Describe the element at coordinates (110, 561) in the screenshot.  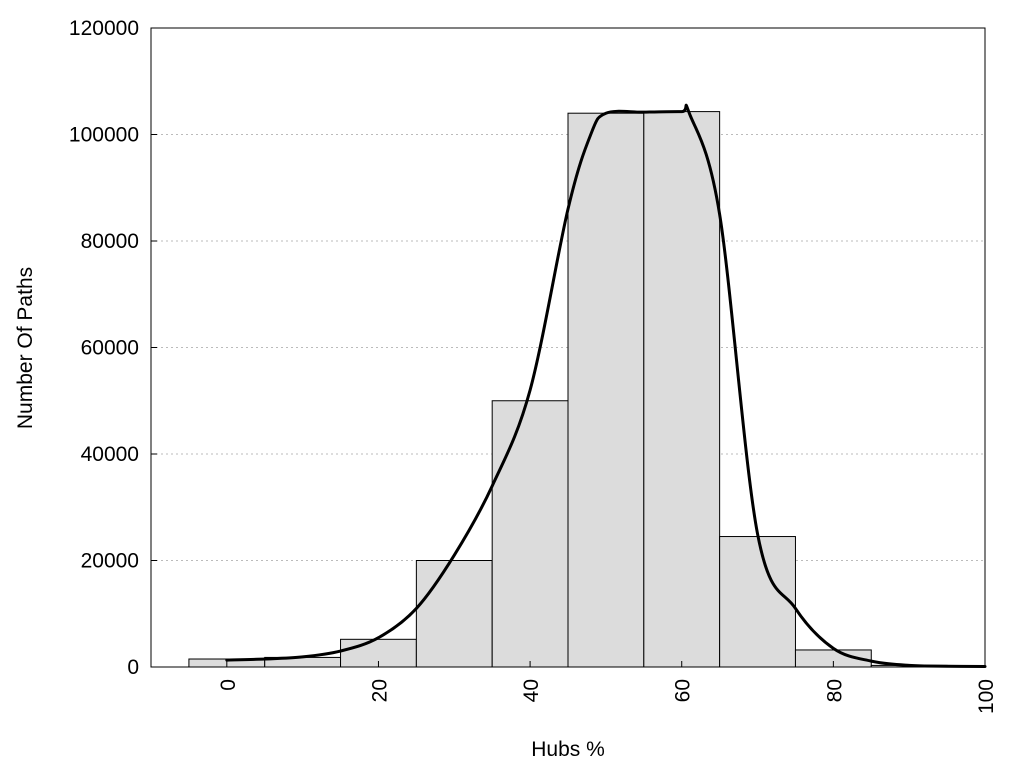
I see `y-tick-label: 20000` at that location.